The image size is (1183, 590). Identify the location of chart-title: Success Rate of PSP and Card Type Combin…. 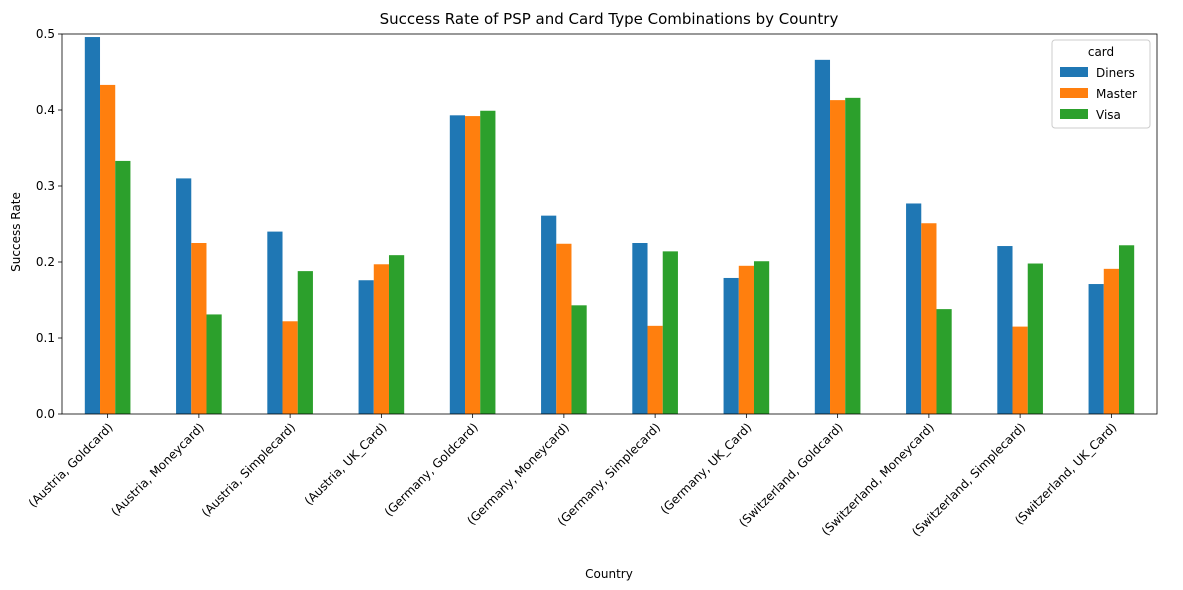
(609, 19).